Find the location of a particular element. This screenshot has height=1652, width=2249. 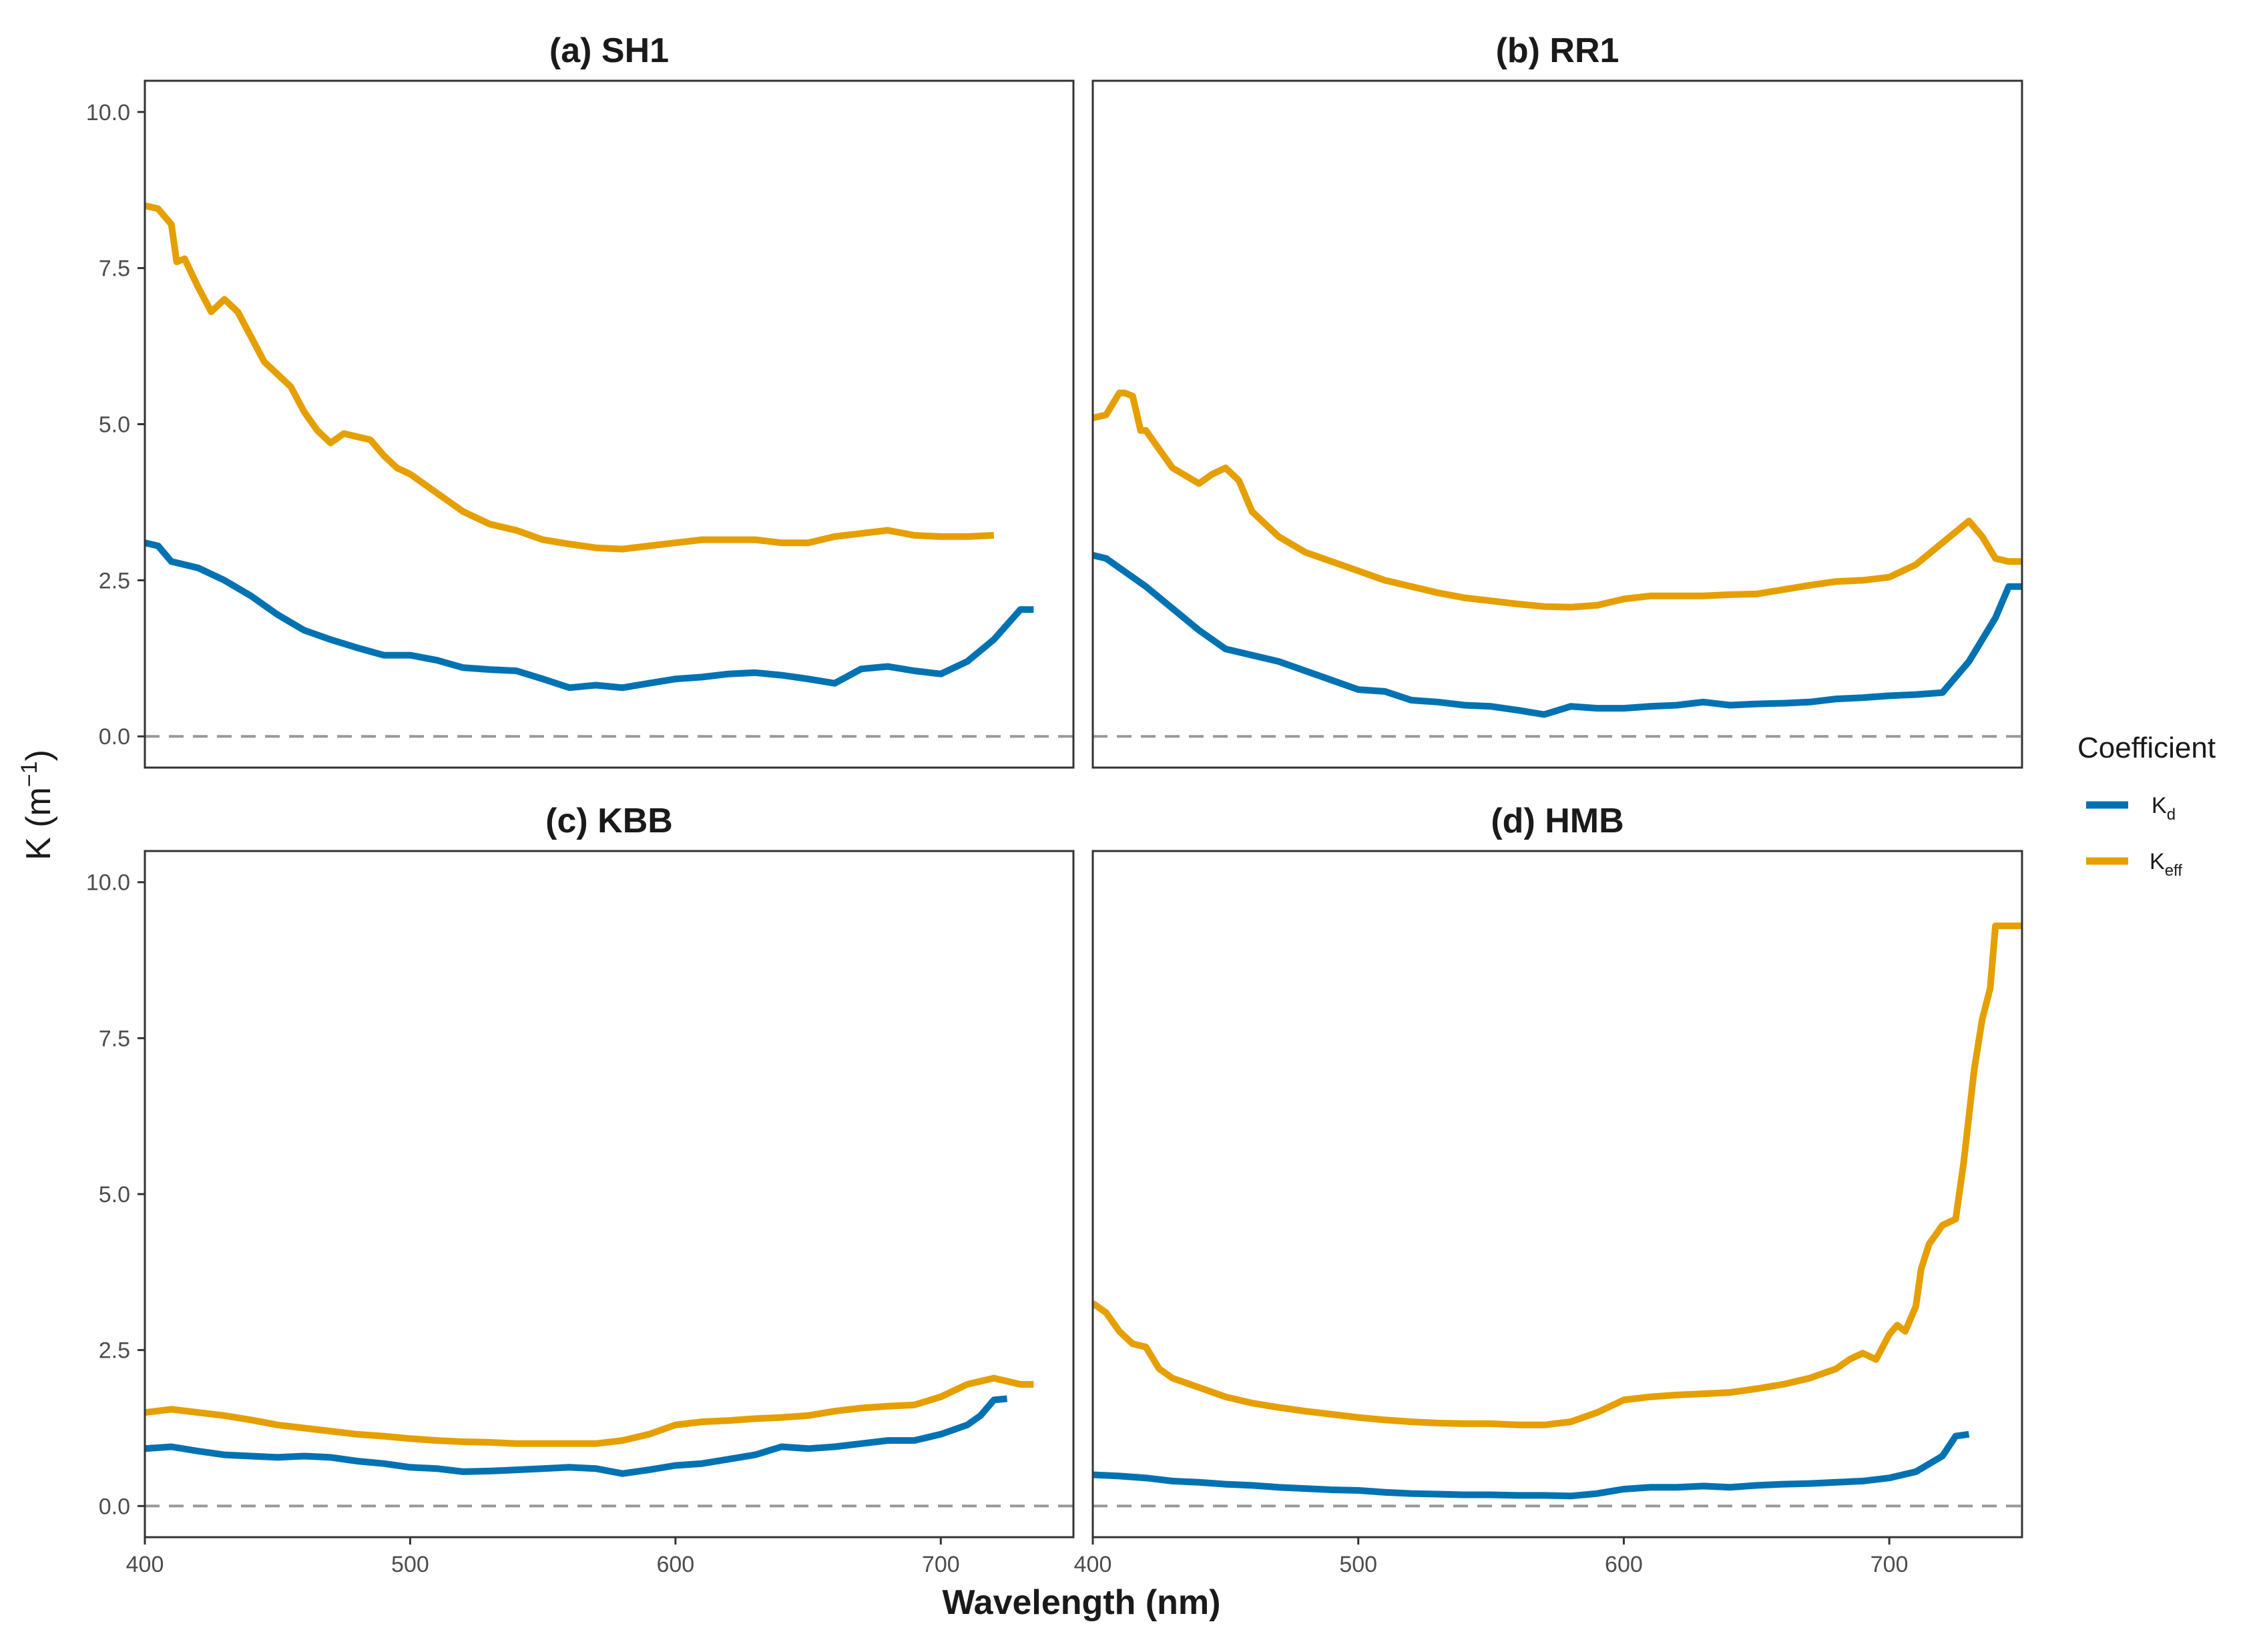

y-axis-title-base: K (m is located at coordinates (38, 823).